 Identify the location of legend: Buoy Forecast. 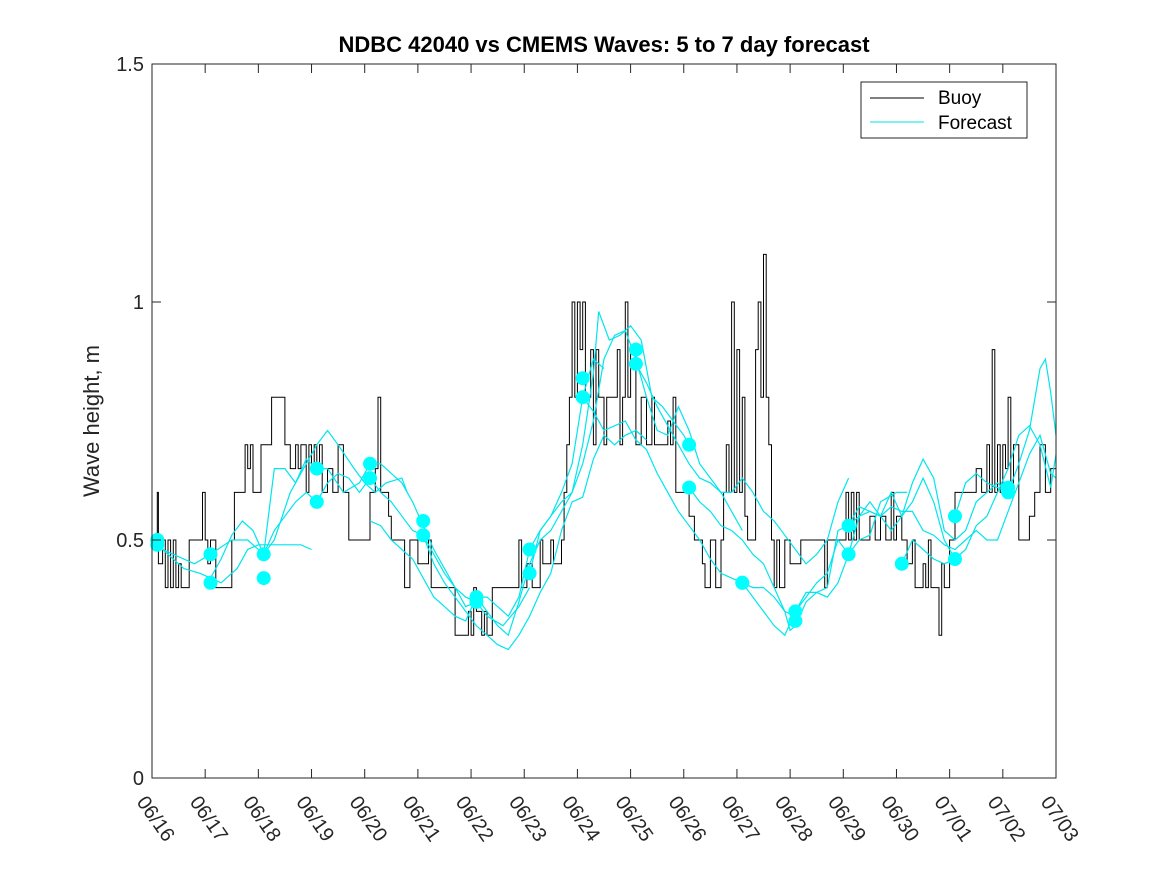
(944, 110).